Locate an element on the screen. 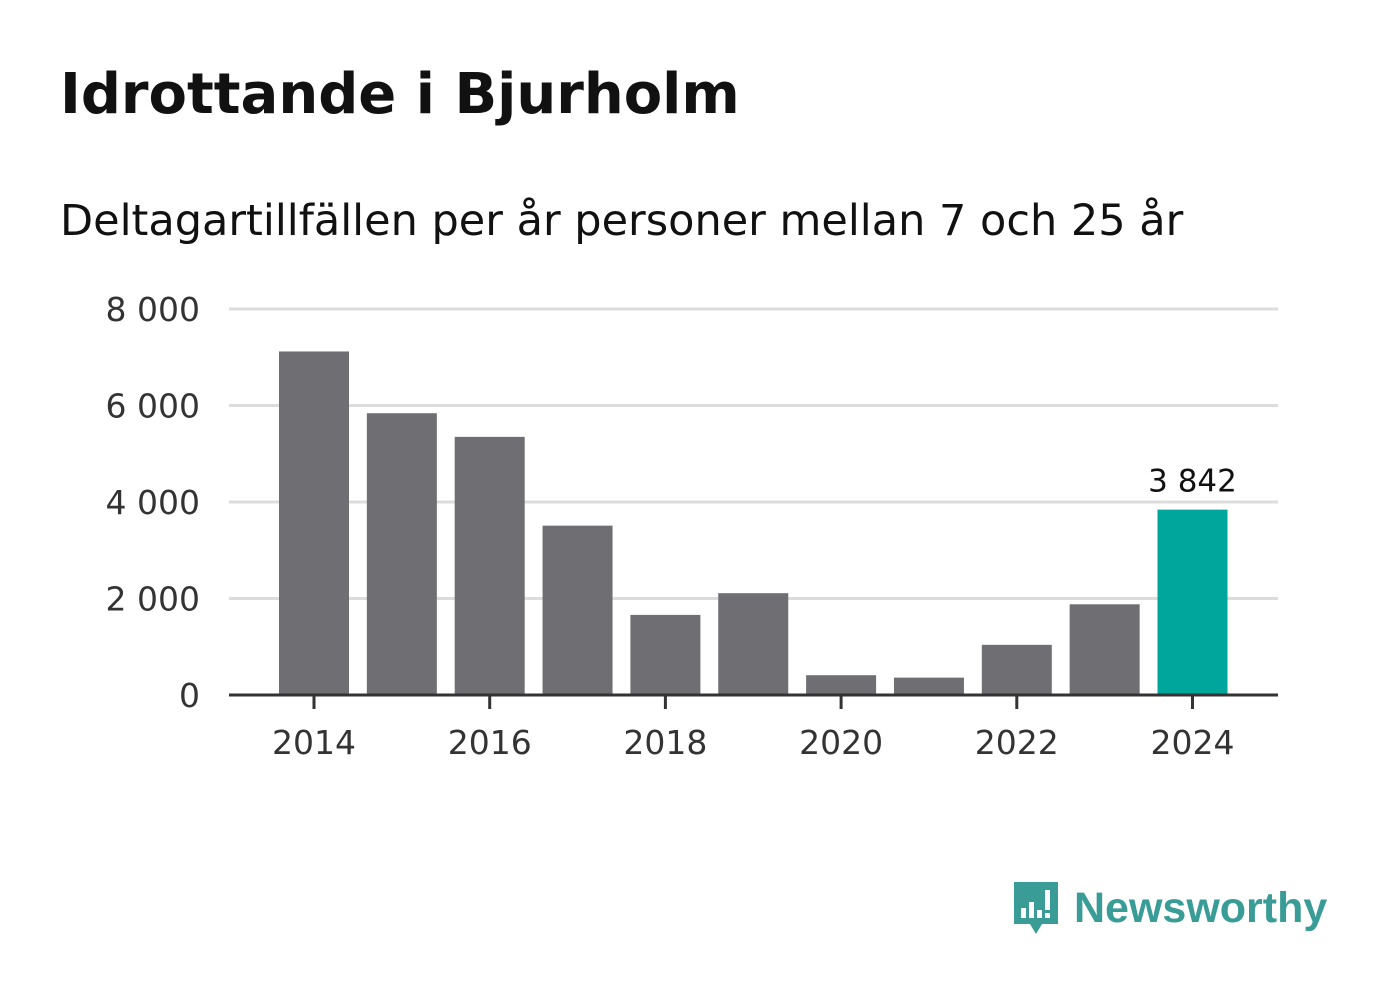 The width and height of the screenshot is (1382, 999). x-axis-ticks: 2014 2016 2018 2020 2022 2024 is located at coordinates (753, 728).